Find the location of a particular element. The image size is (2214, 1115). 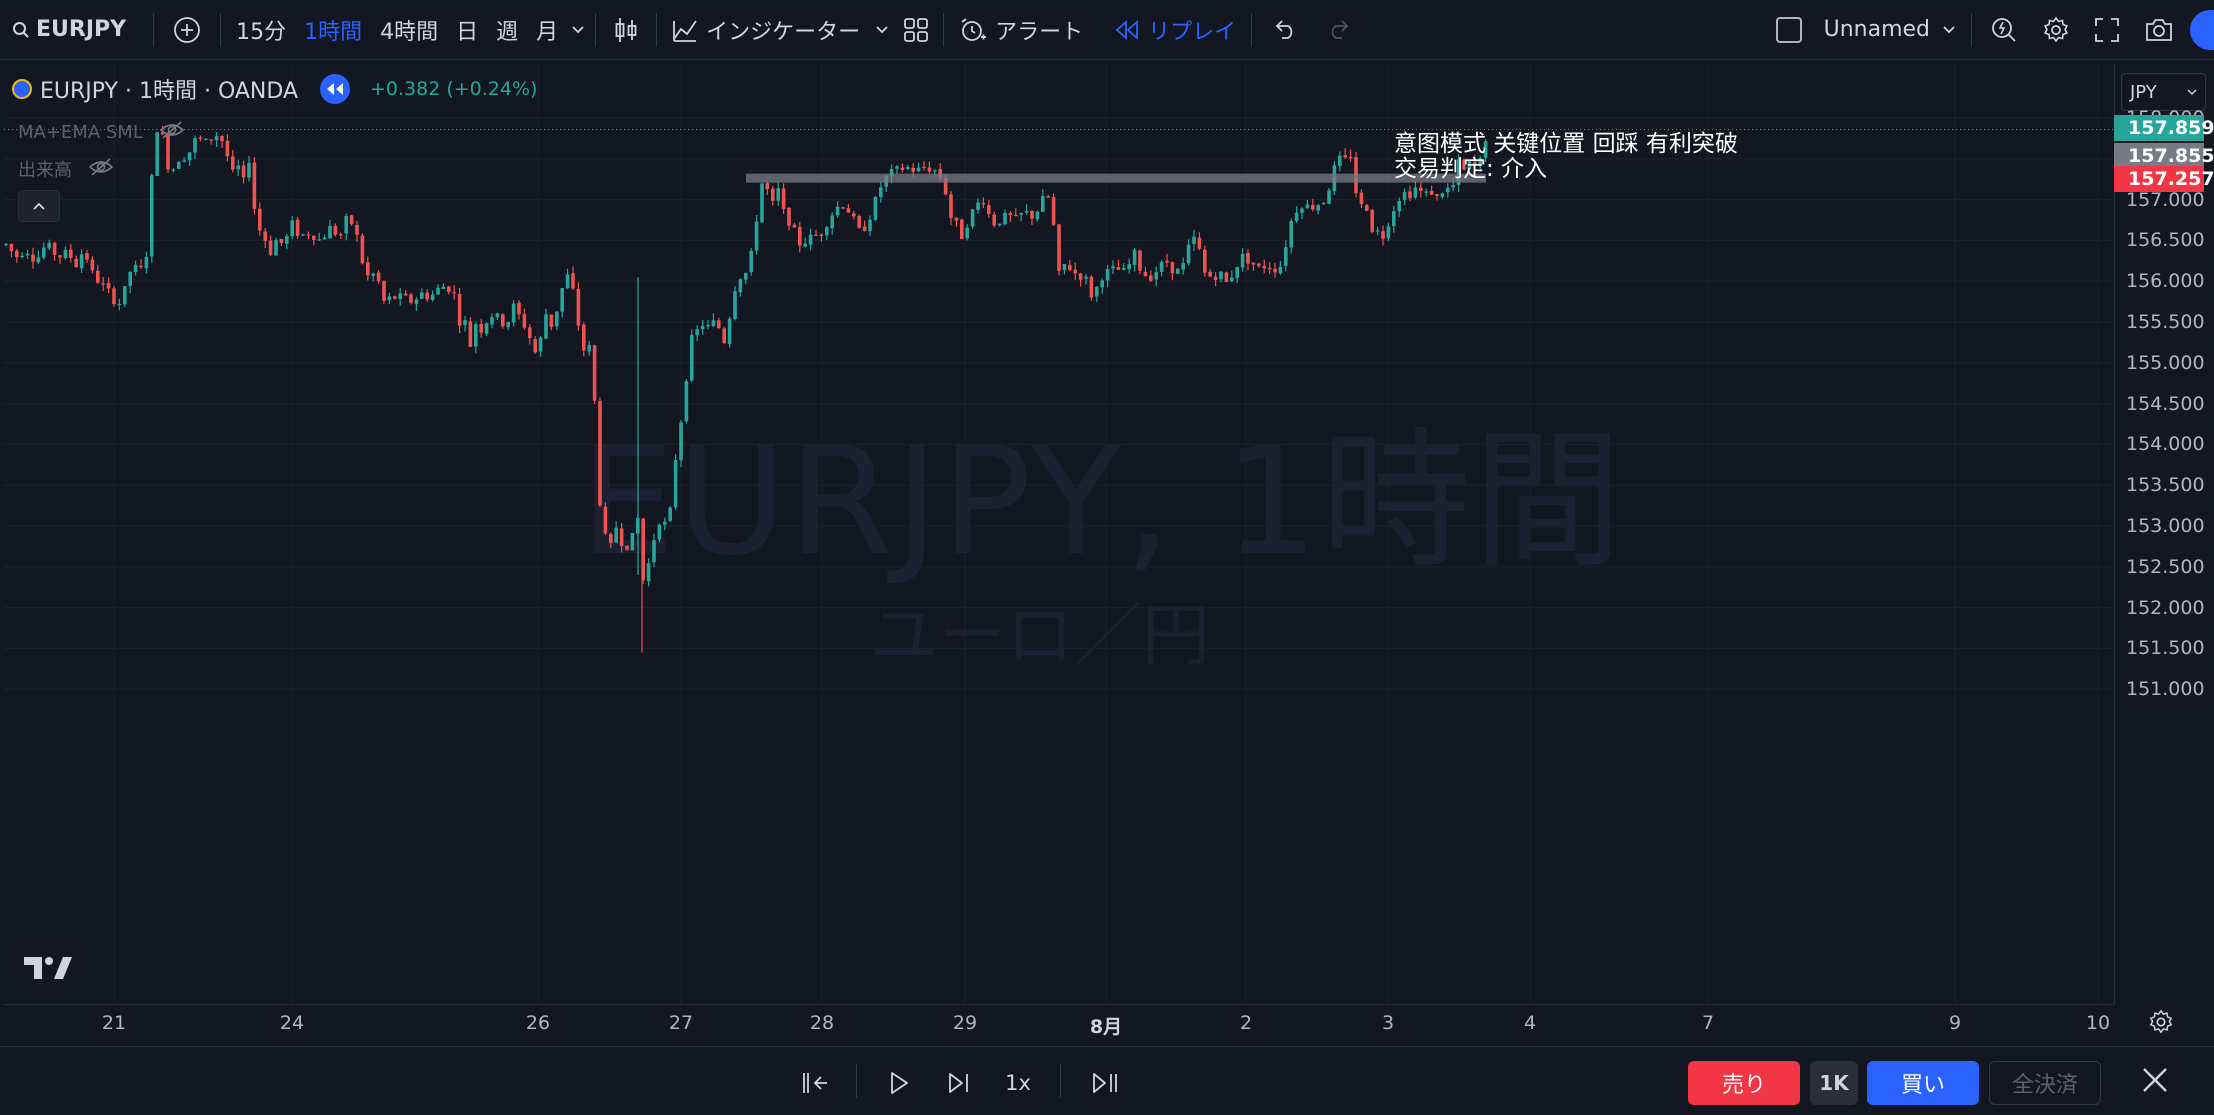

close-all-positions-button: 全決済 is located at coordinates (2045, 1083).